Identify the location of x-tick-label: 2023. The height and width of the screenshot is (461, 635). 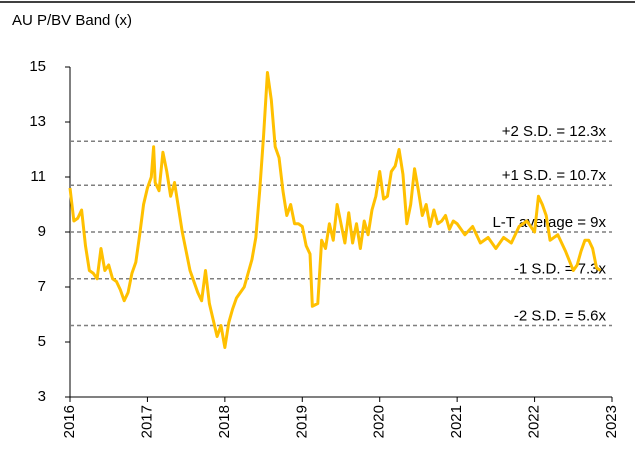
(611, 421).